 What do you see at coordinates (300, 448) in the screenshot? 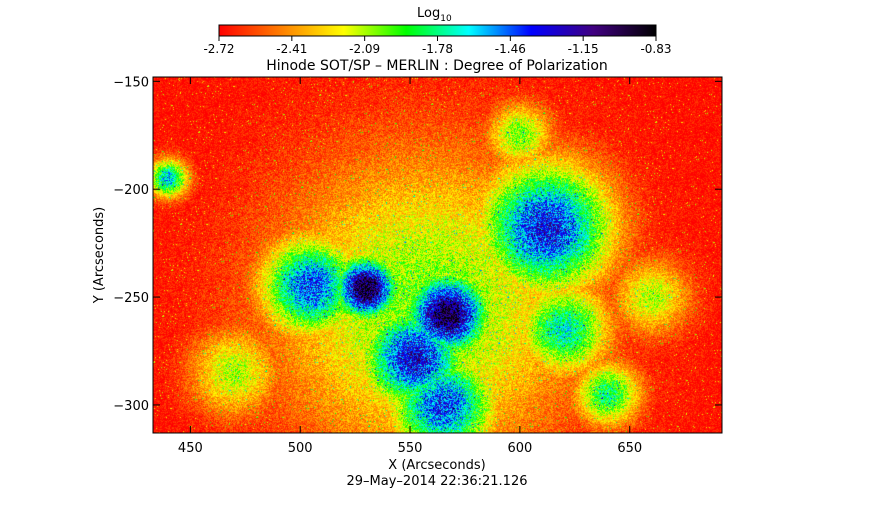
I see `x-tick-label: 500` at bounding box center [300, 448].